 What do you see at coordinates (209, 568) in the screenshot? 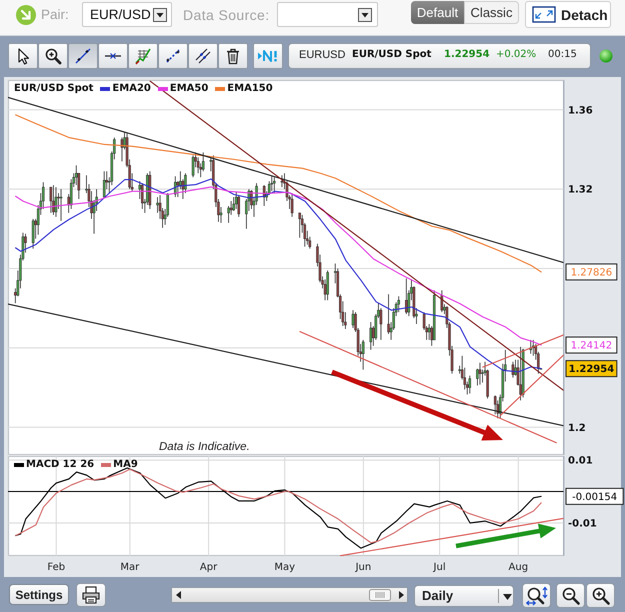
I see `x-tick-label: Apr` at bounding box center [209, 568].